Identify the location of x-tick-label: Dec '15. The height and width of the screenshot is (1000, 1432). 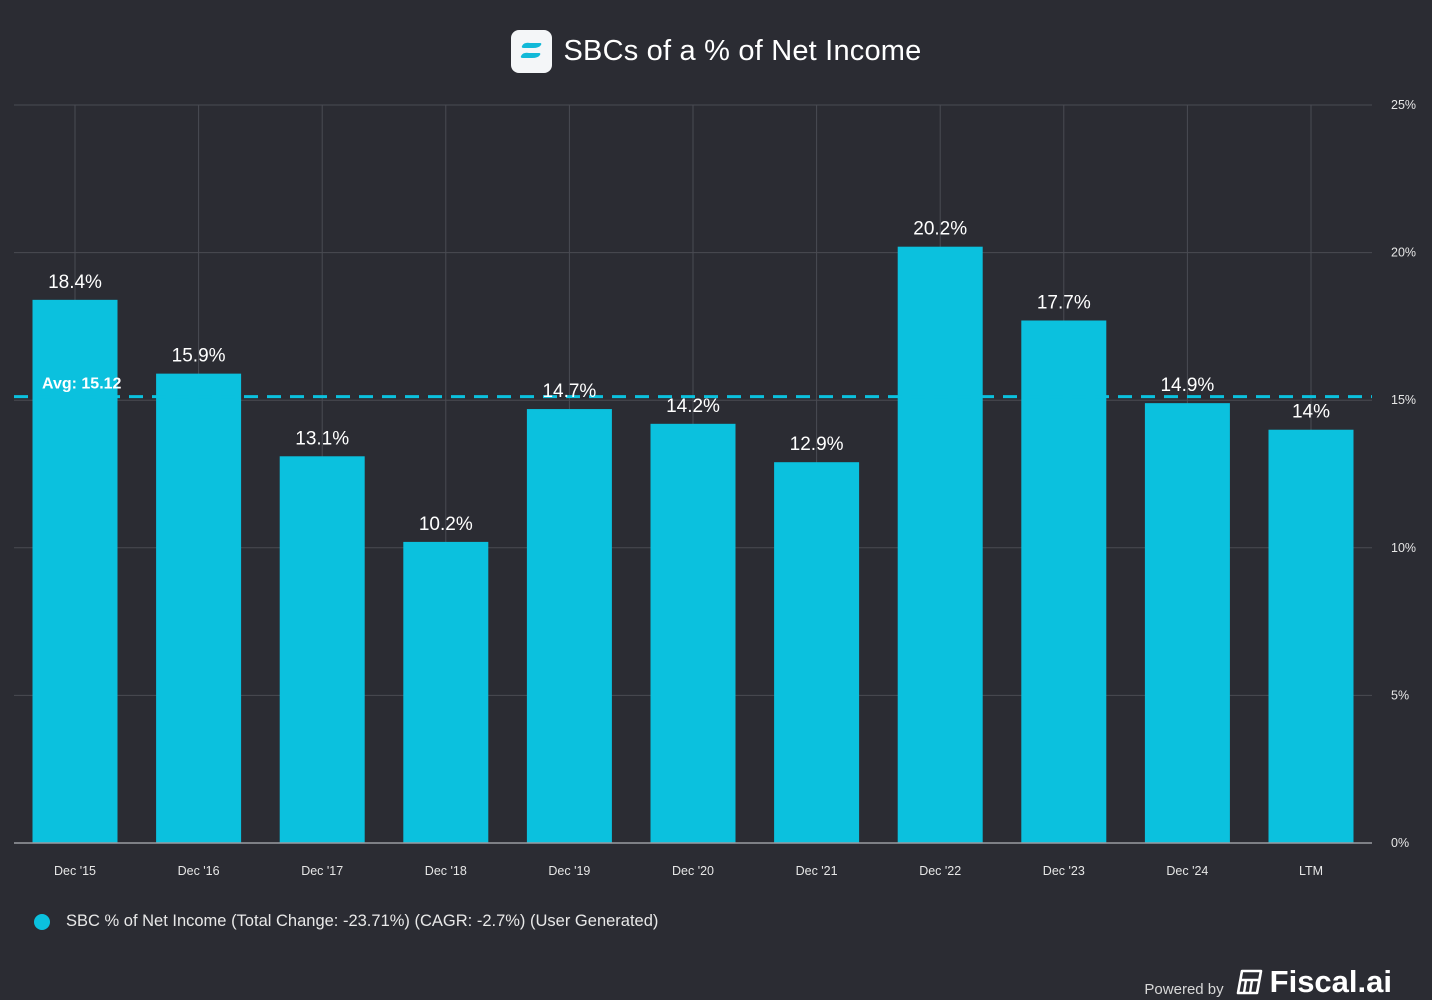
(75, 871).